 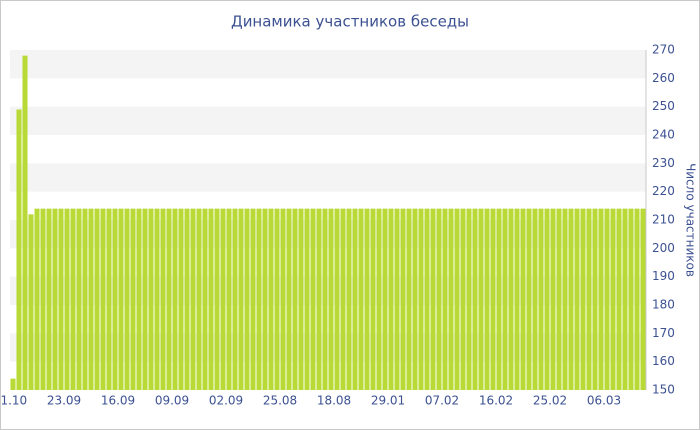 What do you see at coordinates (334, 401) in the screenshot?
I see `x-tick-label: 18.08` at bounding box center [334, 401].